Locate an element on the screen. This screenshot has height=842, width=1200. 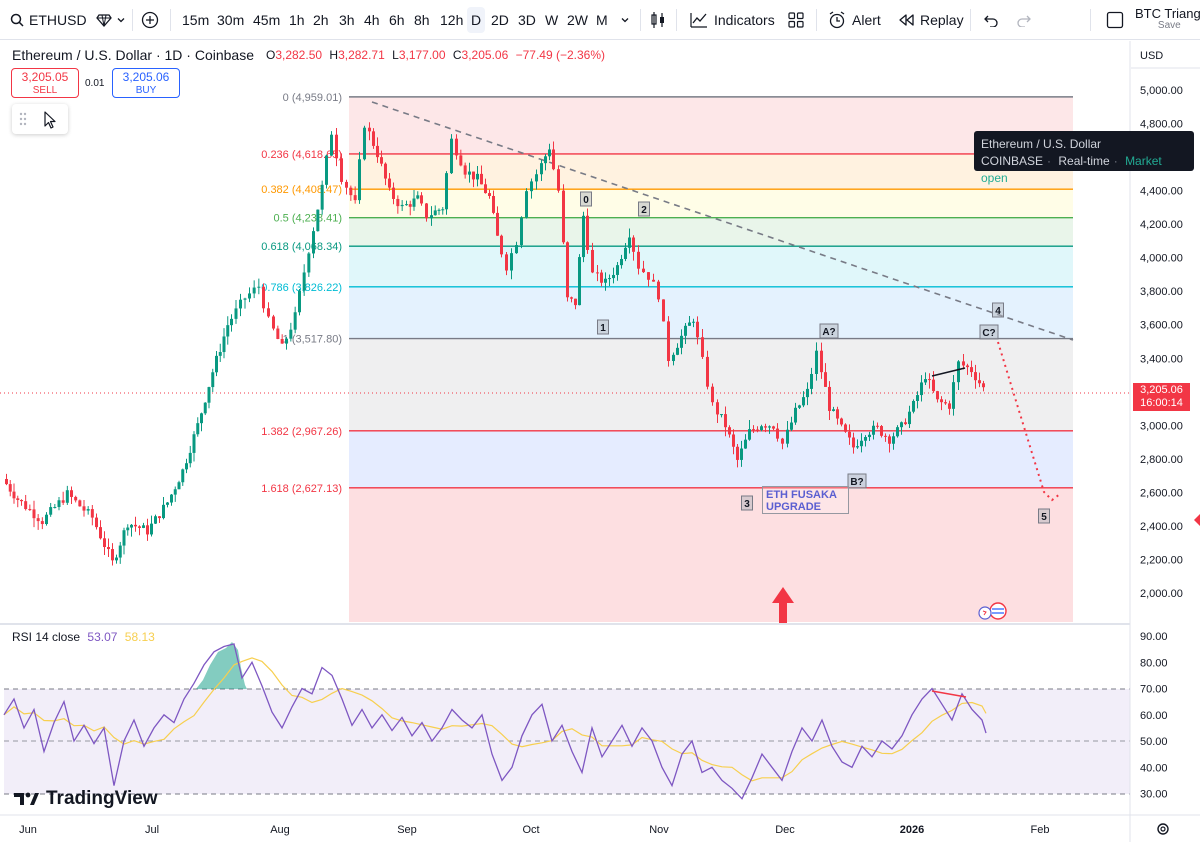
time-axis-label: Feb is located at coordinates (1040, 830).